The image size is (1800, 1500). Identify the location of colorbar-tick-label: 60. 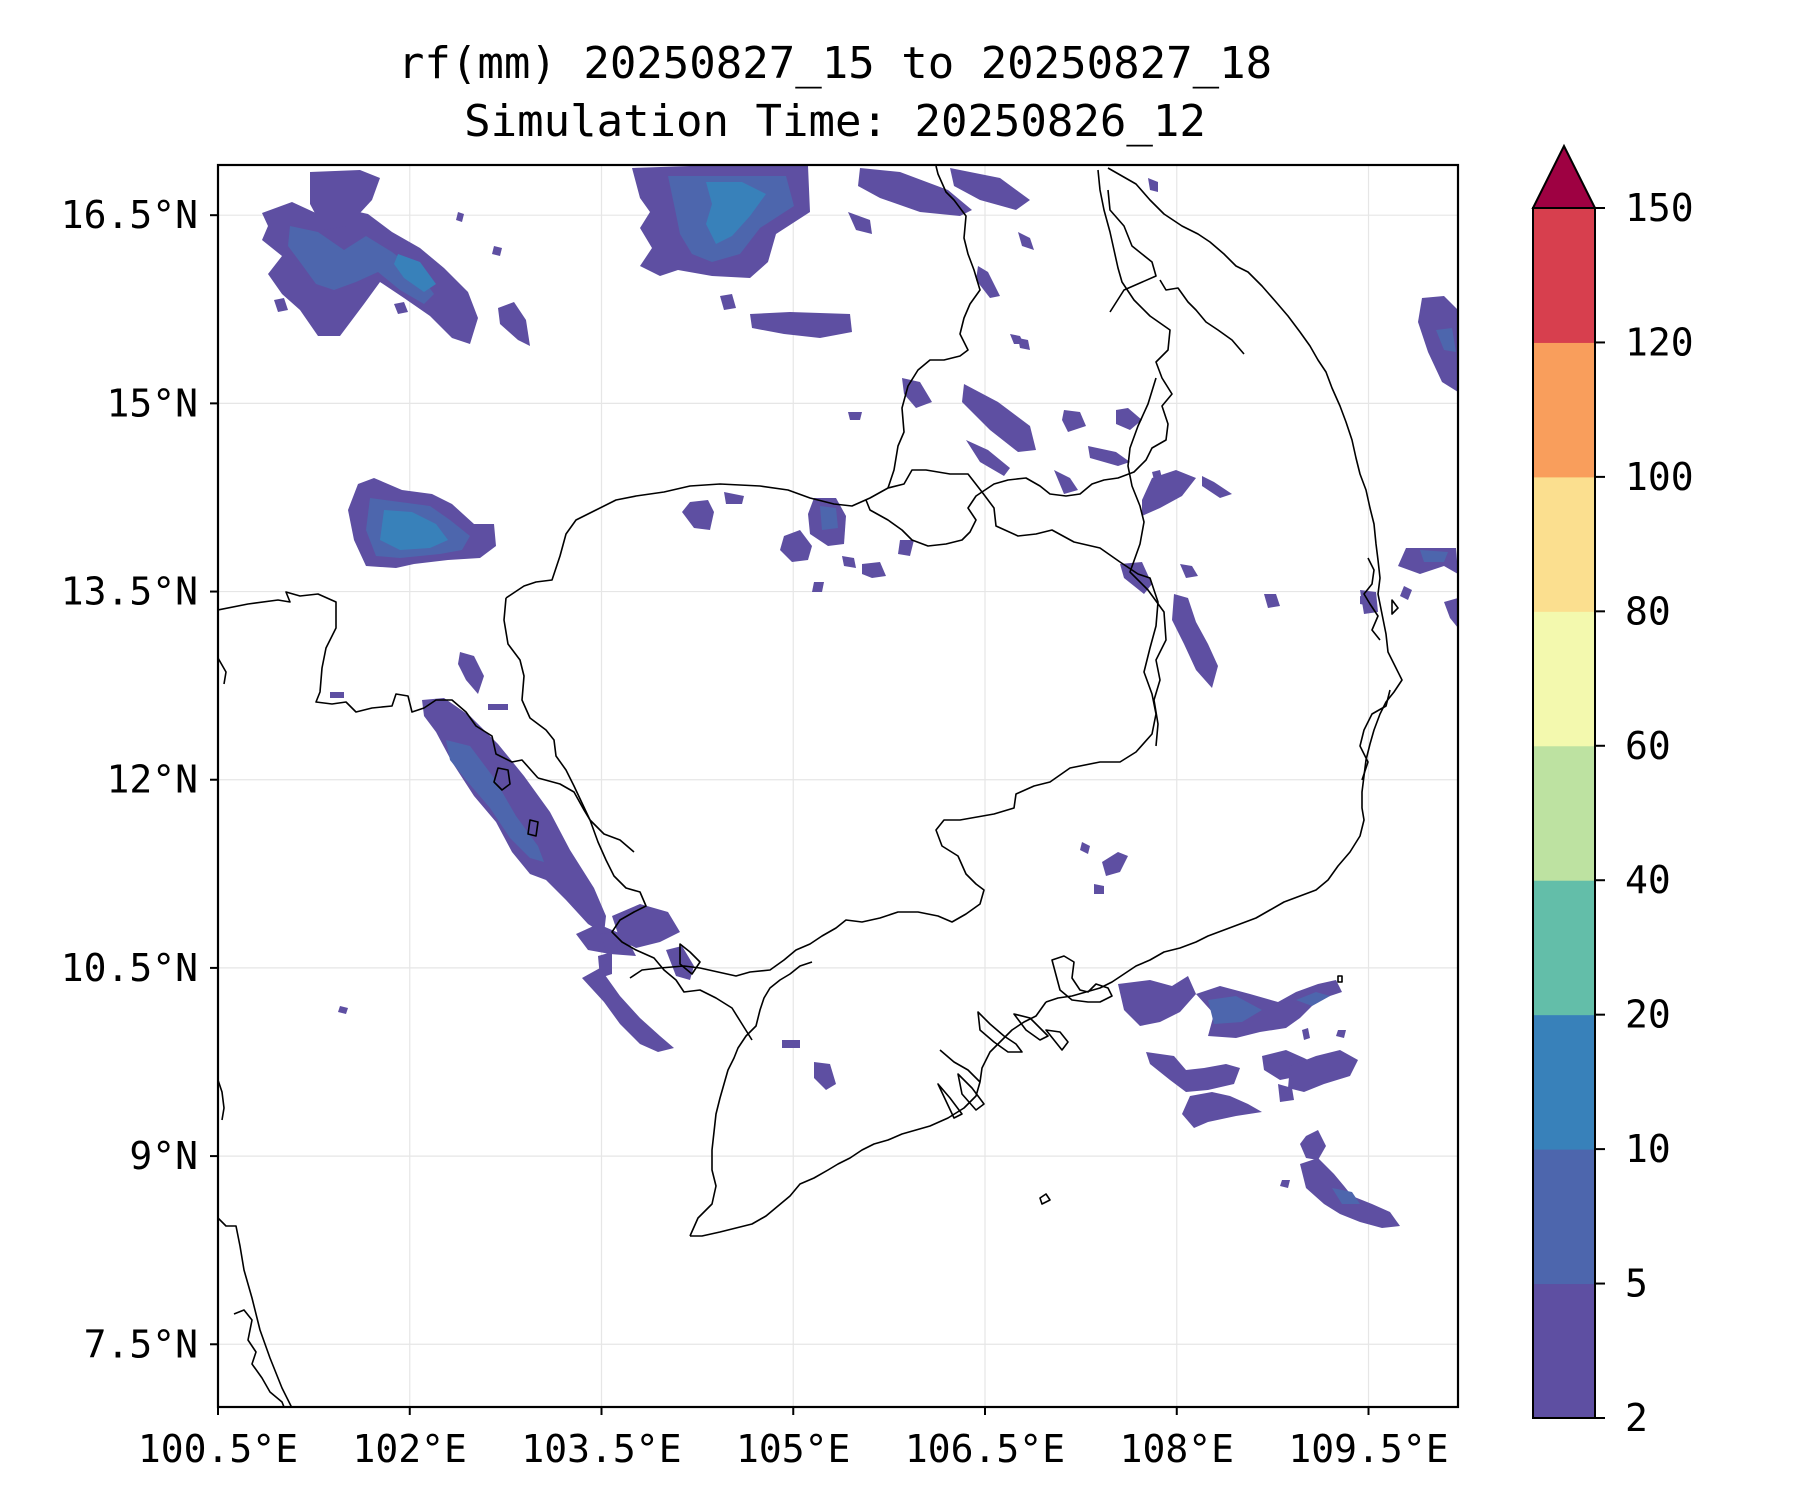
(1648, 746).